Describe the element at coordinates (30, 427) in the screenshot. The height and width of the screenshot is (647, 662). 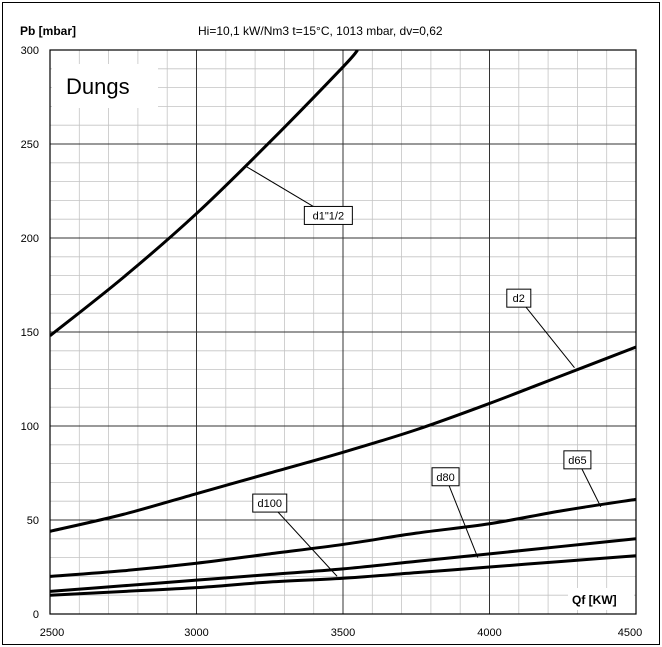
I see `y-tick-label: 100` at that location.